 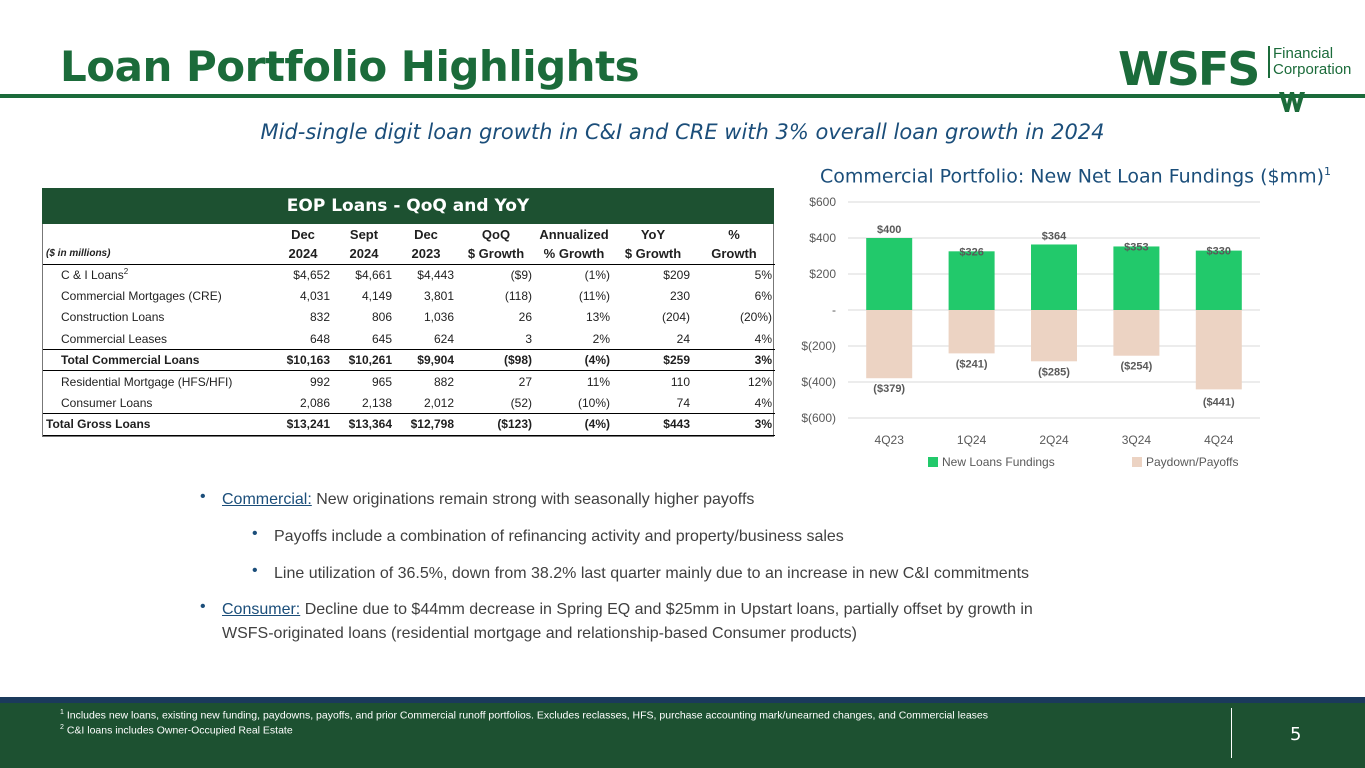 I want to click on bullet-label-commercial: Commercial:, so click(x=267, y=499).